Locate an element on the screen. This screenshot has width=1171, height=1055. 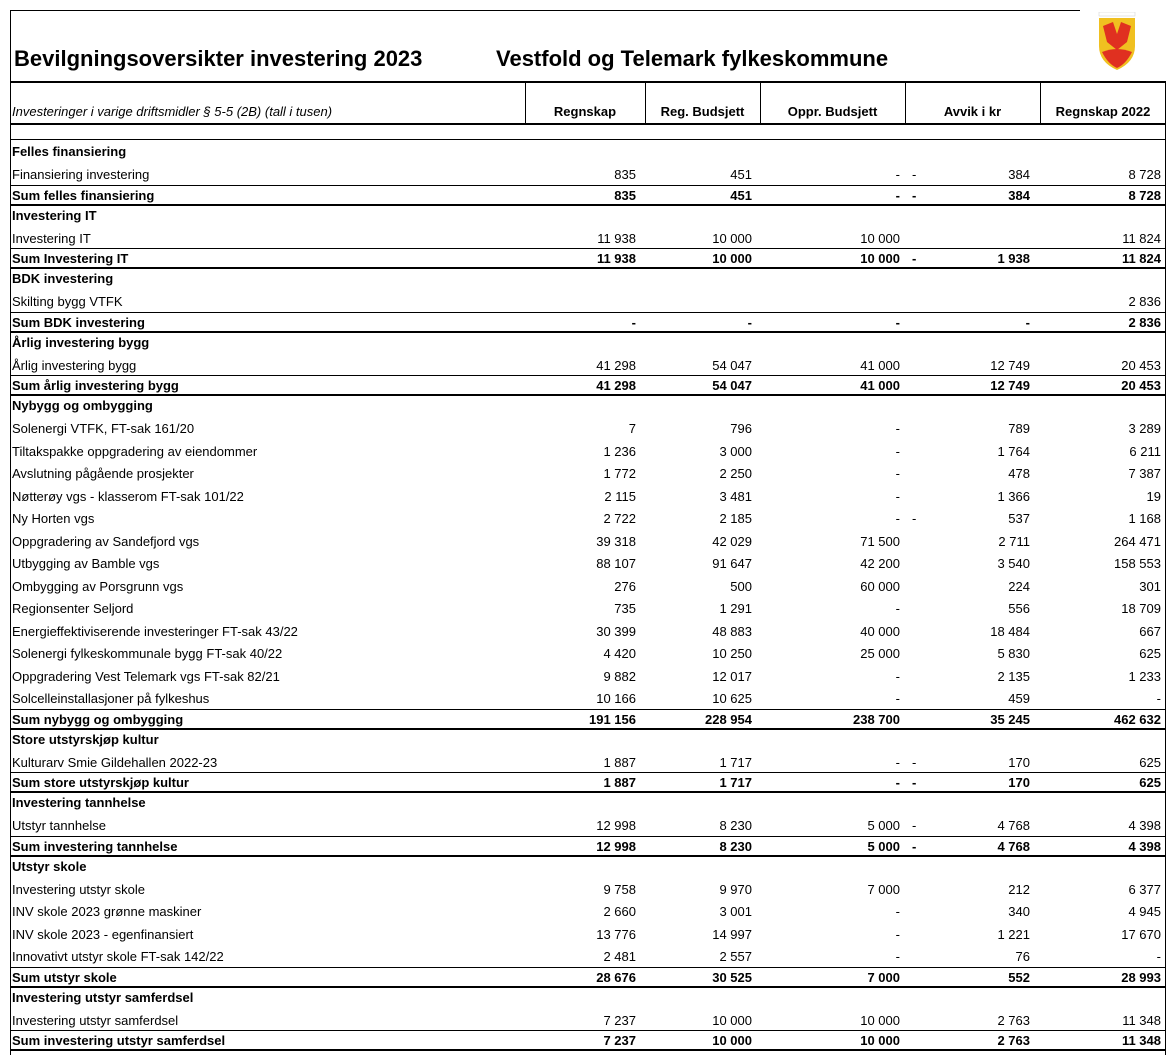
value-cell: 1 772 is located at coordinates (619, 473).